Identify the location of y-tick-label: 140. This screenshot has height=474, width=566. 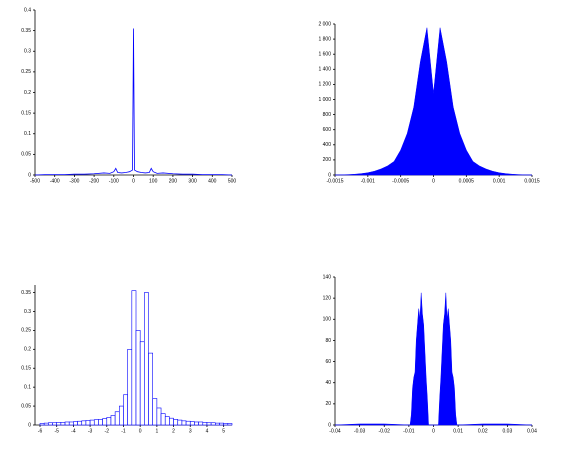
(327, 277).